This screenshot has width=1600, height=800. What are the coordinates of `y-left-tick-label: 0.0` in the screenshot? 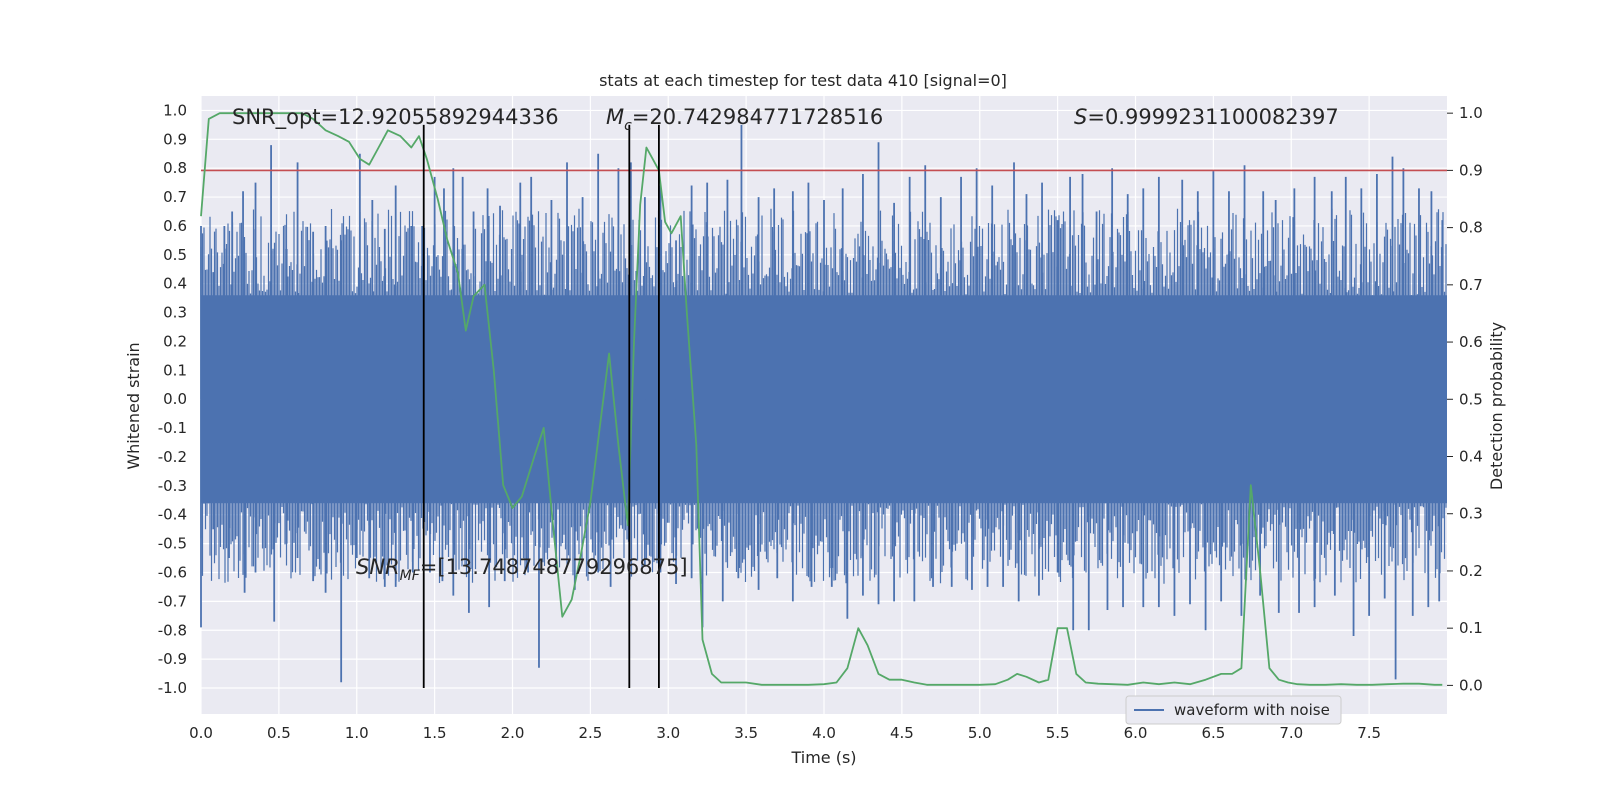 It's located at (175, 399).